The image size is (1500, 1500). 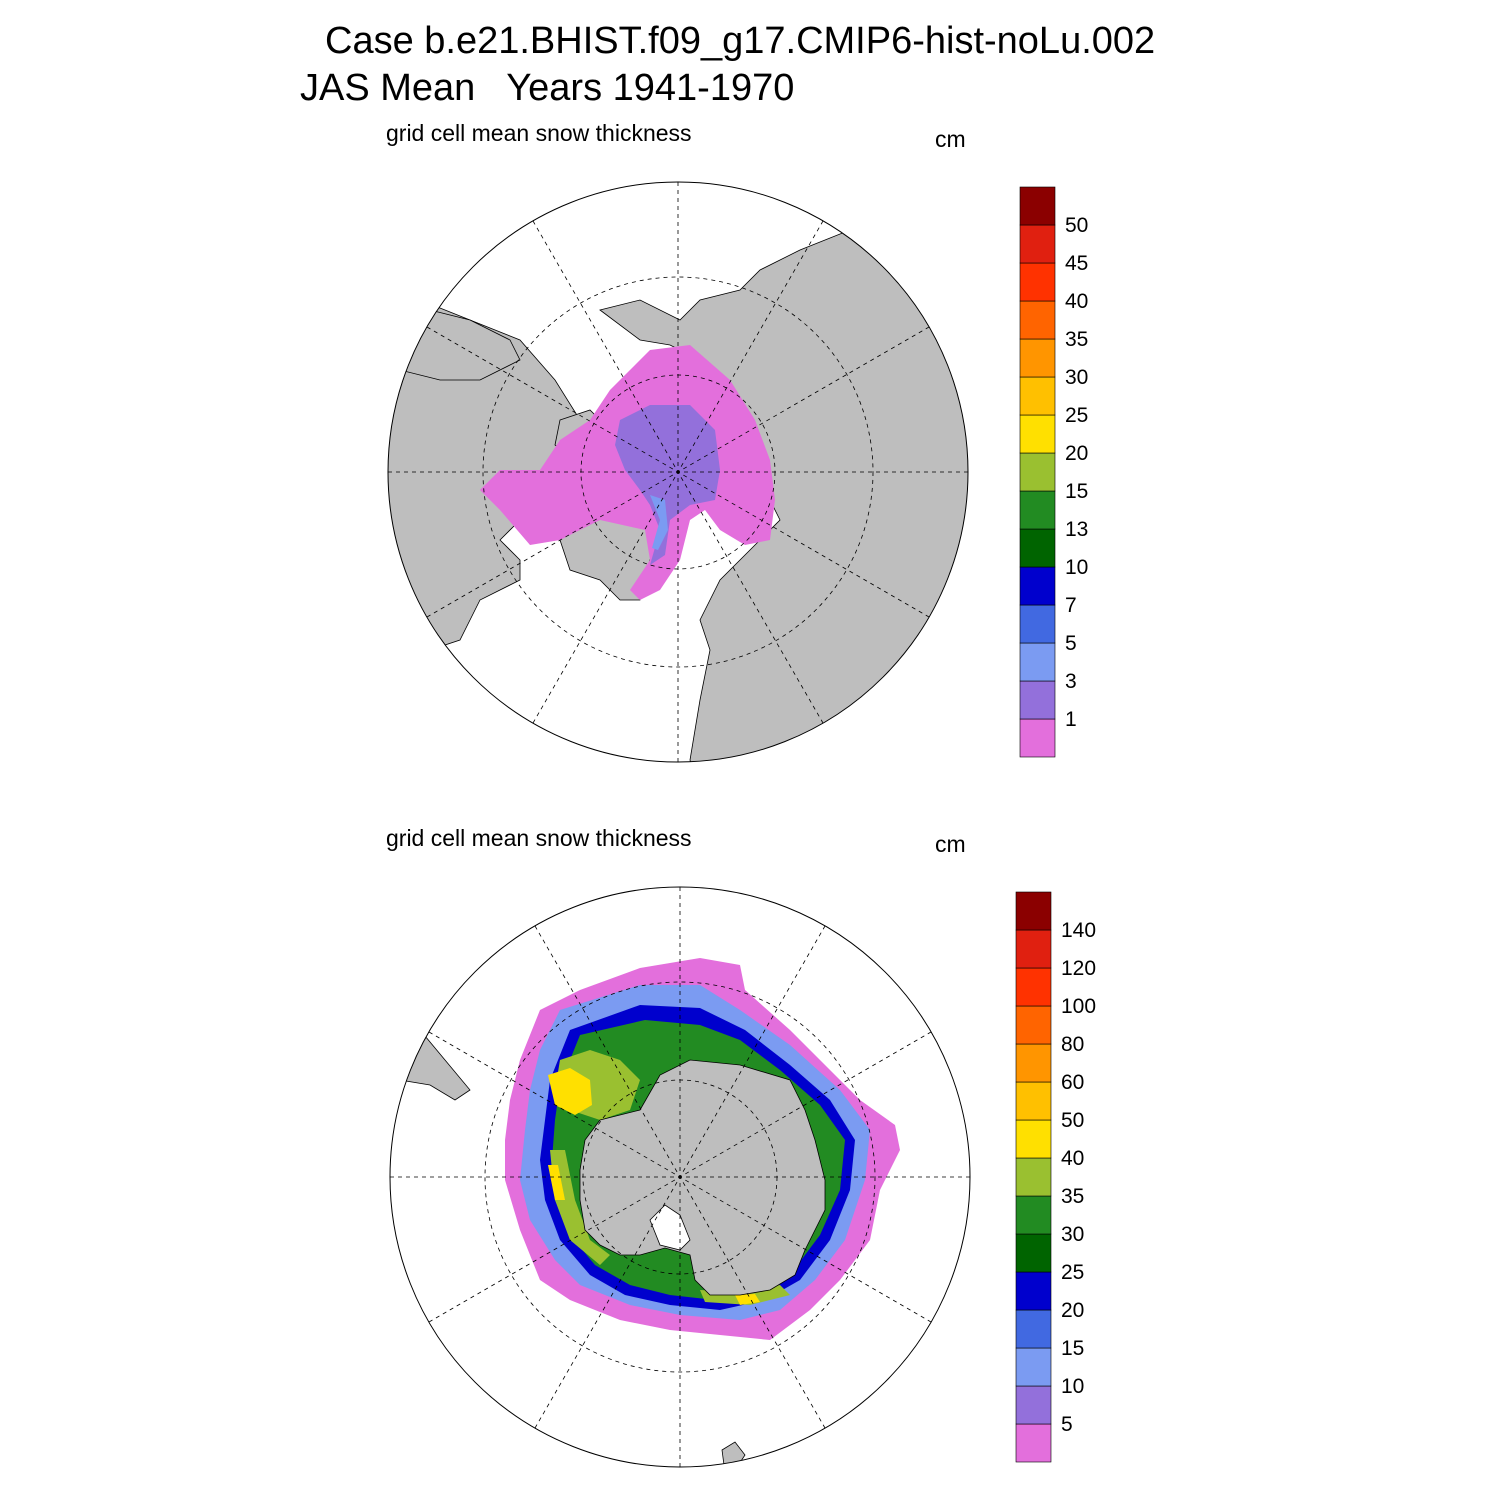 I want to click on north-panel-subtitle: grid cell mean snow thickness, so click(x=539, y=133).